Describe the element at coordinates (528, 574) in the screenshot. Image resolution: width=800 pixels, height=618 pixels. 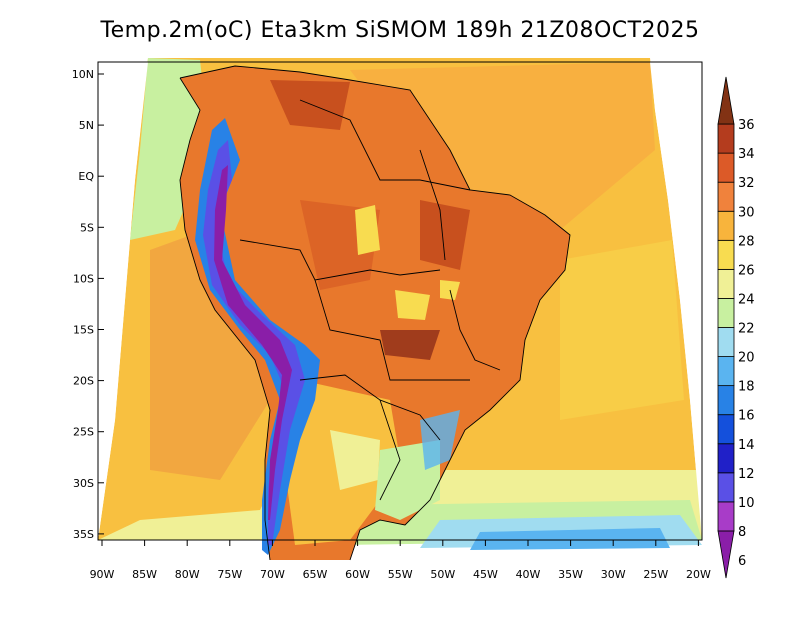
I see `lon-label: 40W` at that location.